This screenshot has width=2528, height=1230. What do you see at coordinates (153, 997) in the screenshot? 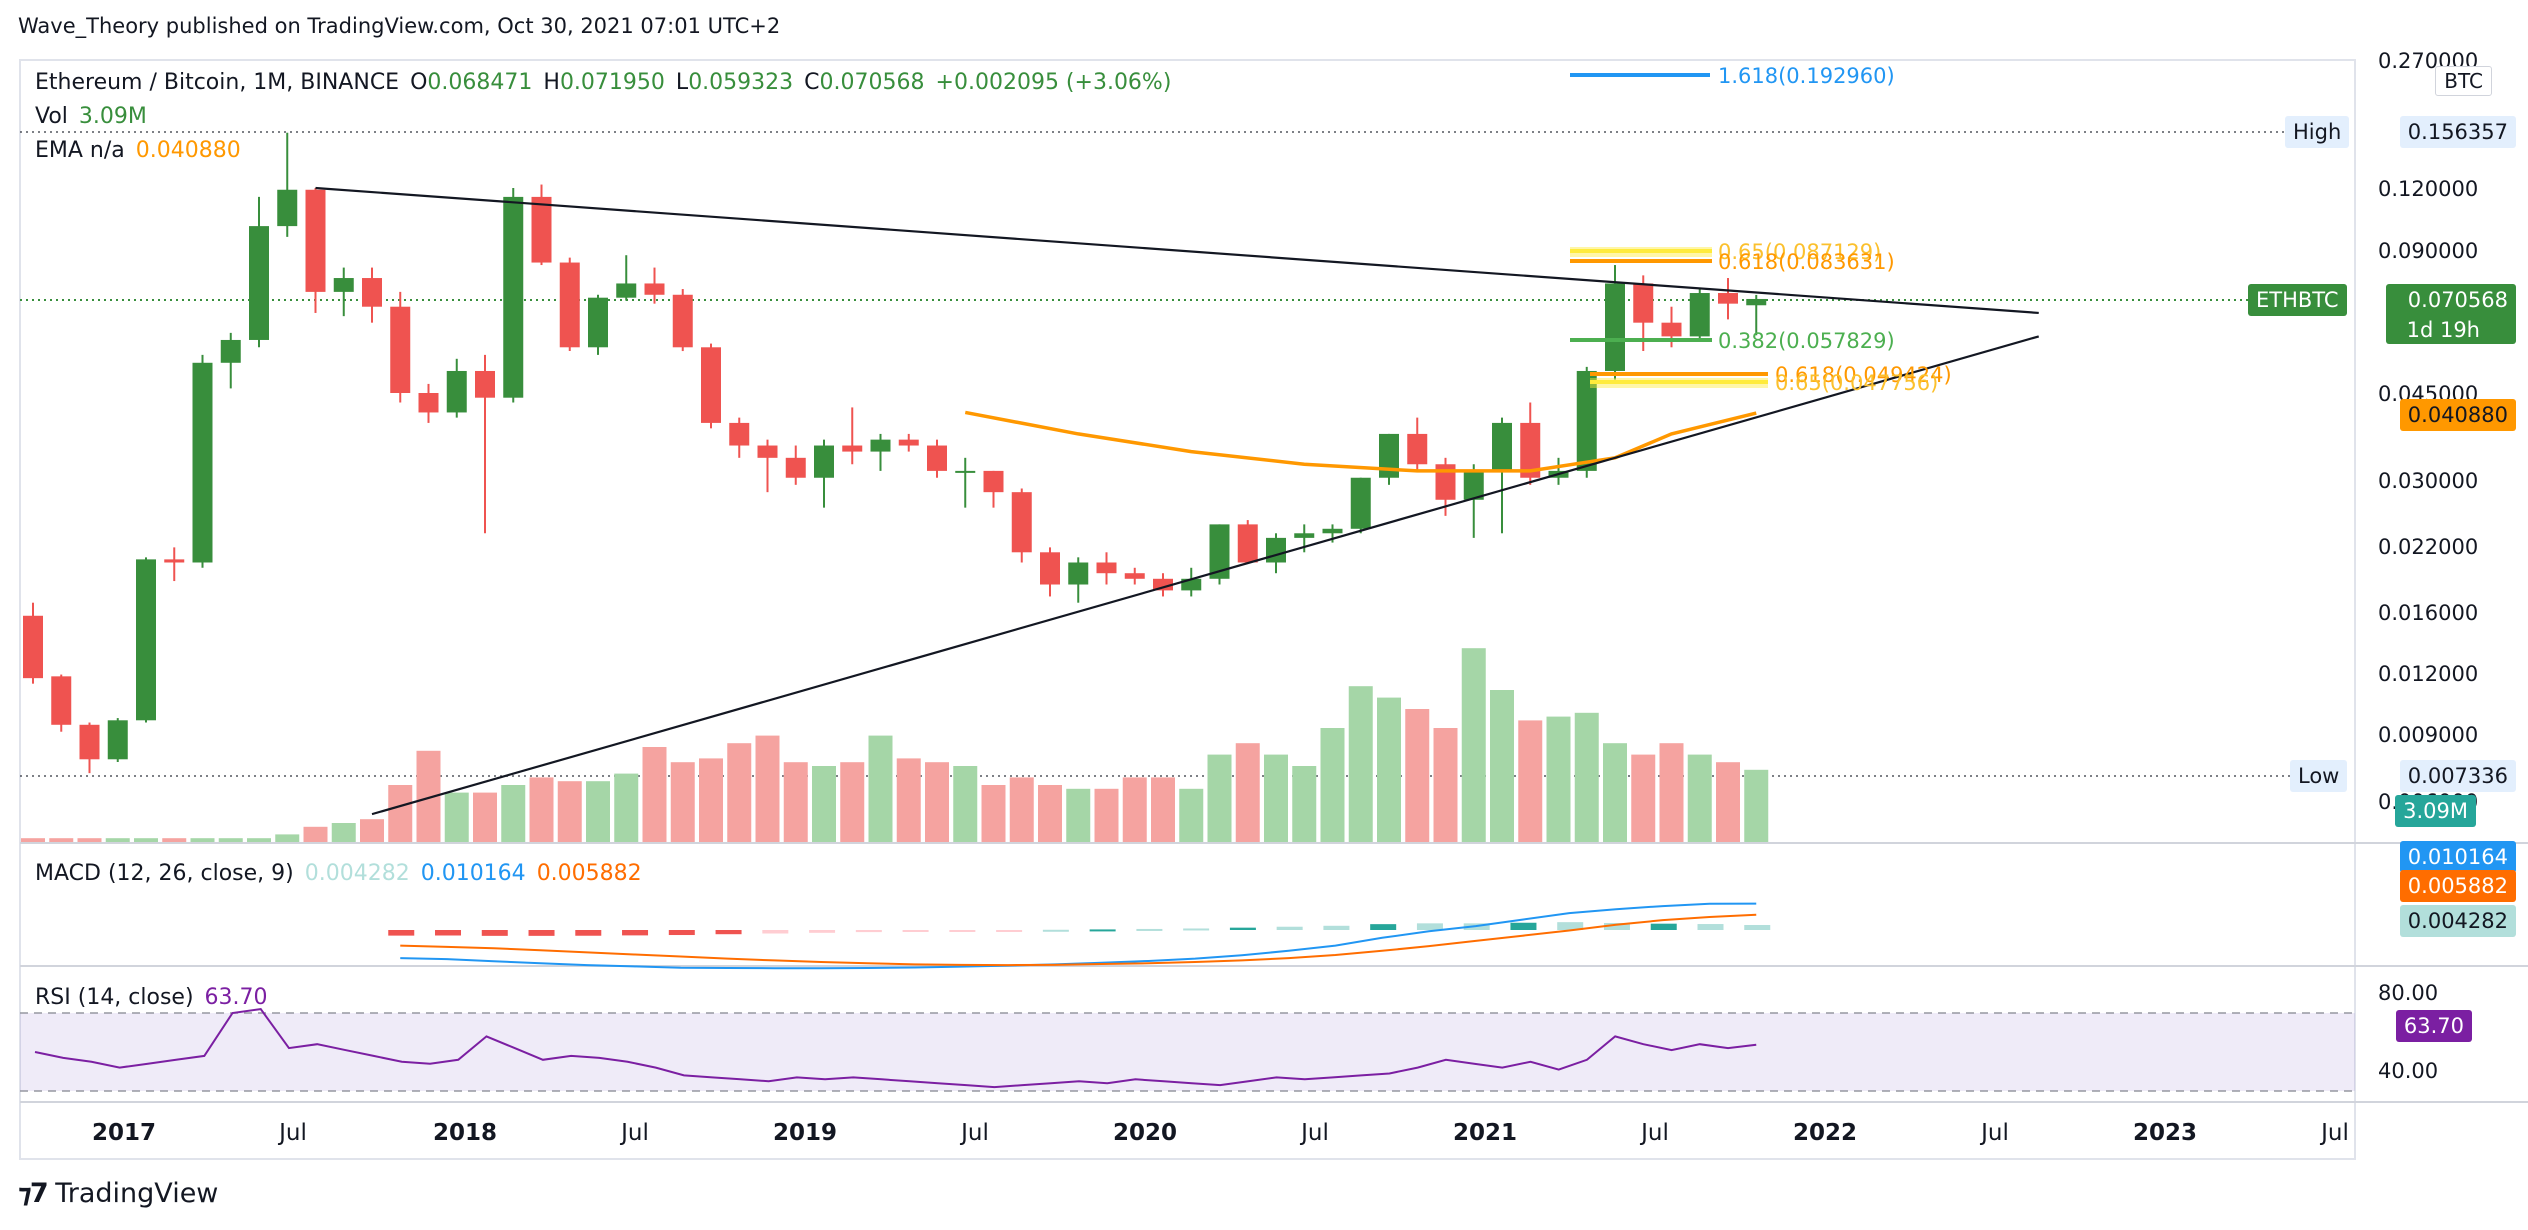
I see `rsi-legend: RSI (14, close) 63.70` at bounding box center [153, 997].